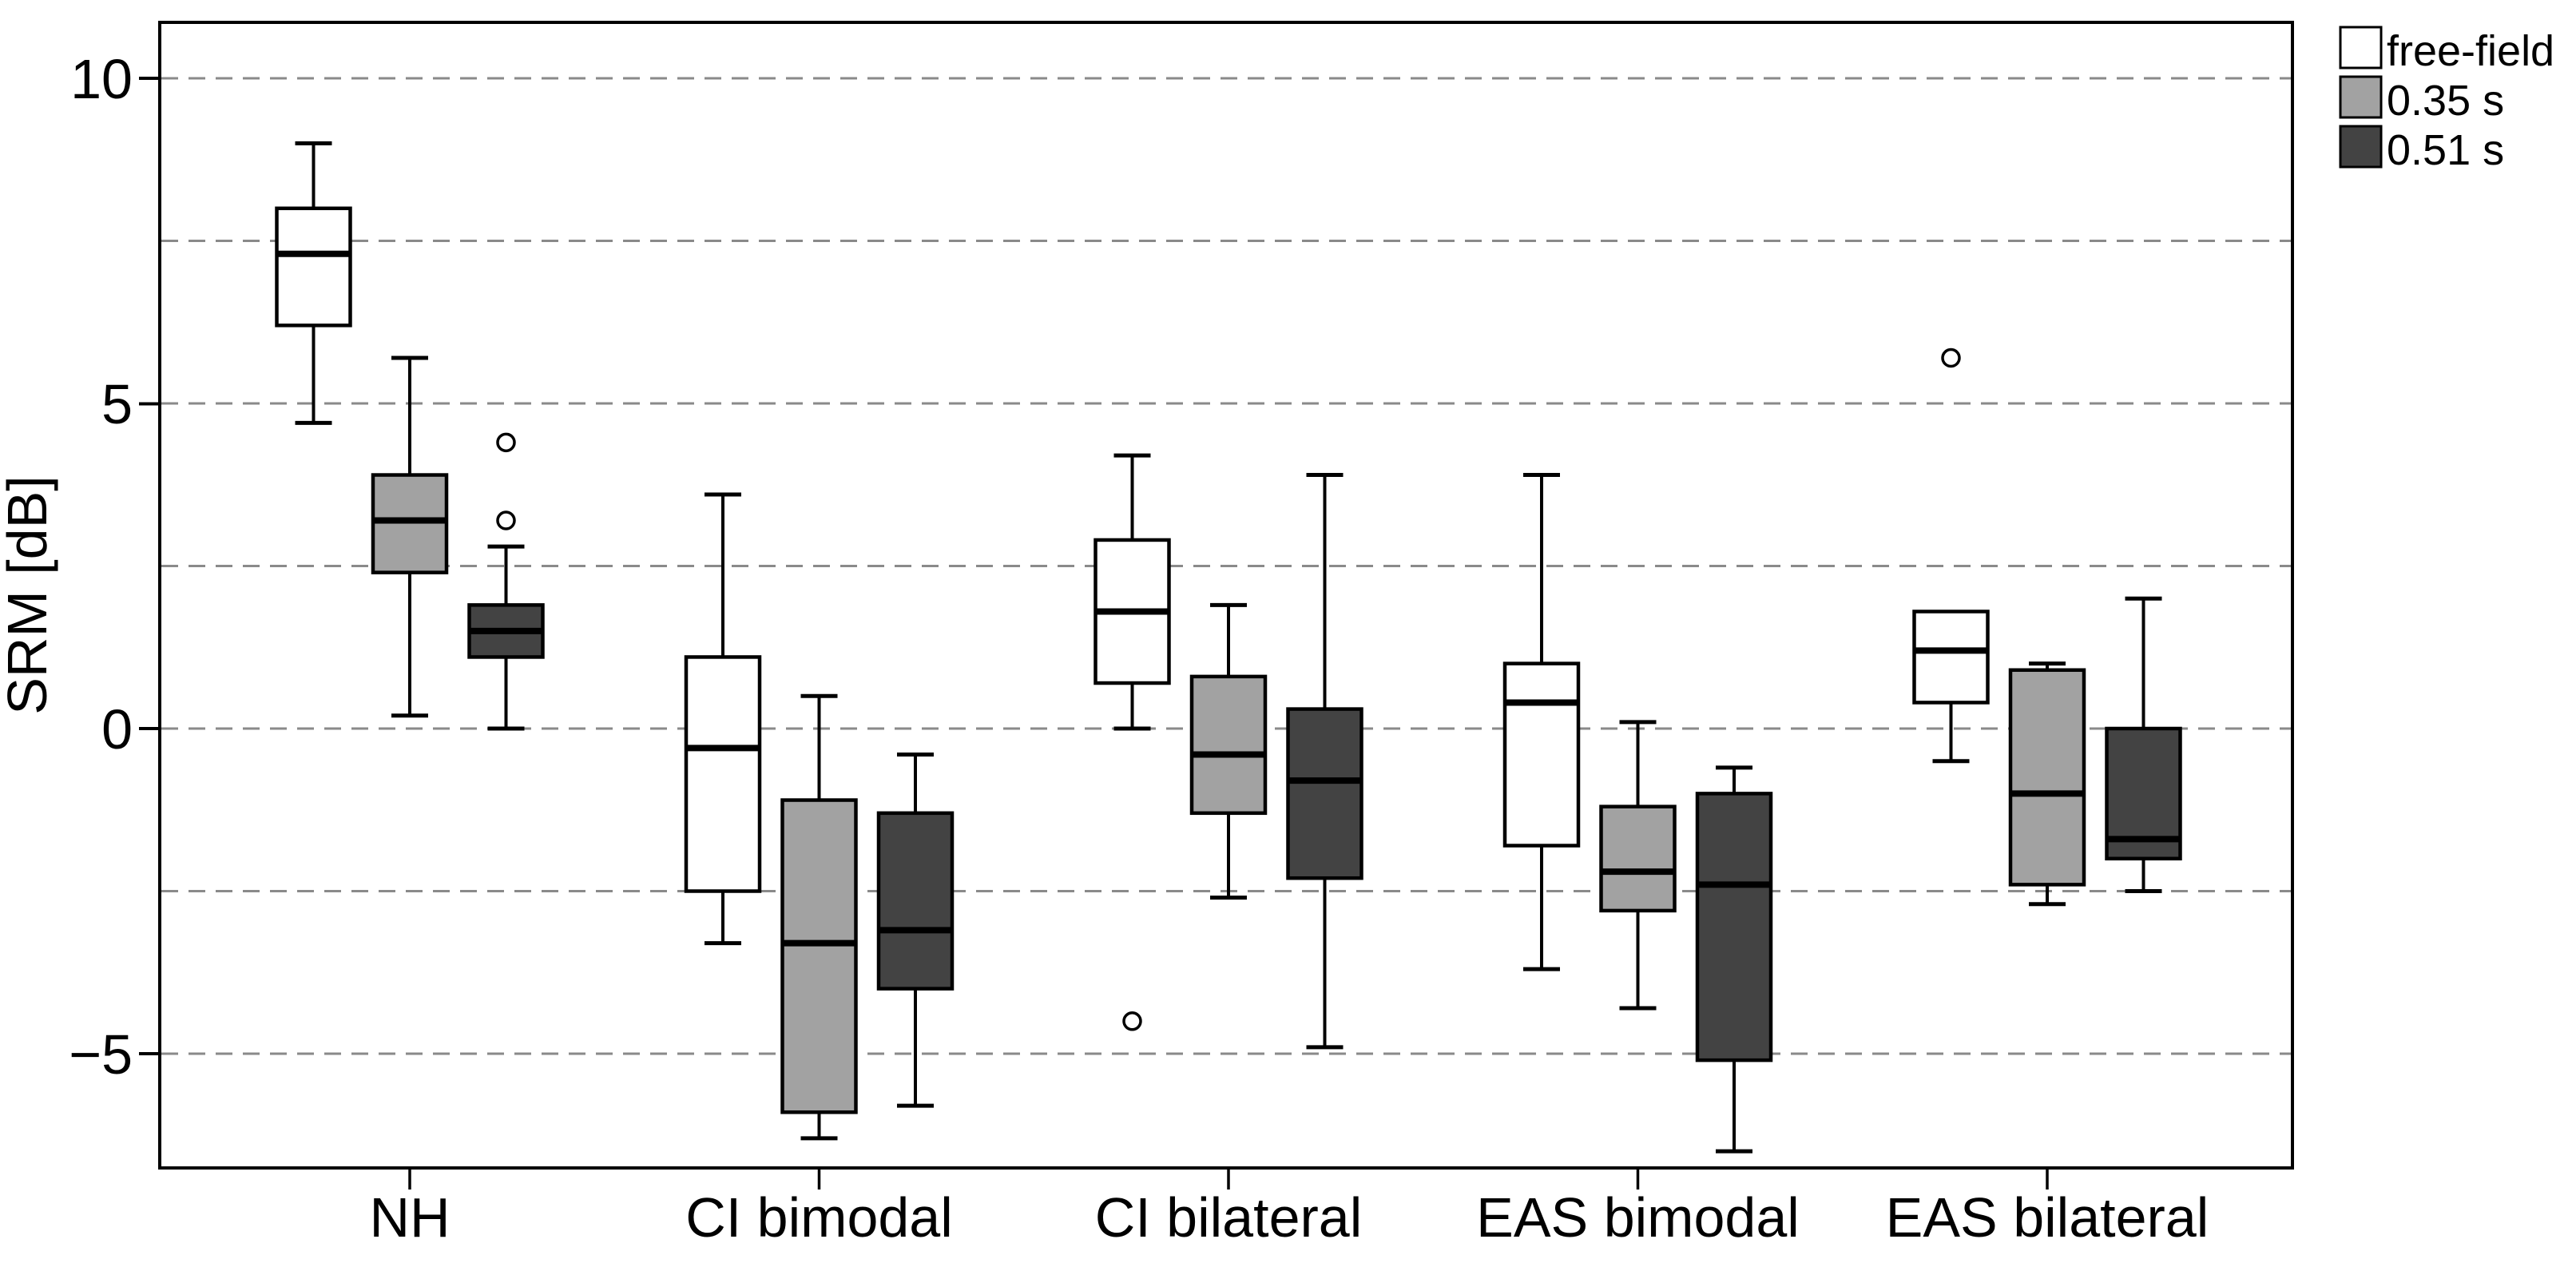  I want to click on legend-label: 0.51 s, so click(2445, 150).